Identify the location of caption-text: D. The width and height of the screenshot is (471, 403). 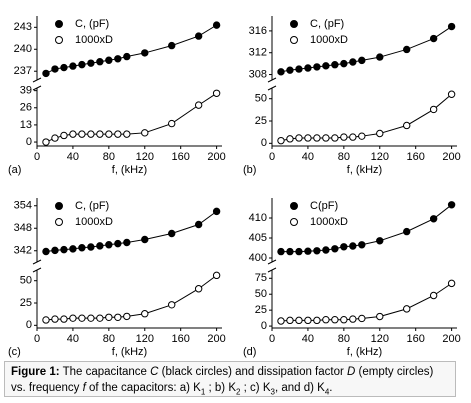
(351, 372).